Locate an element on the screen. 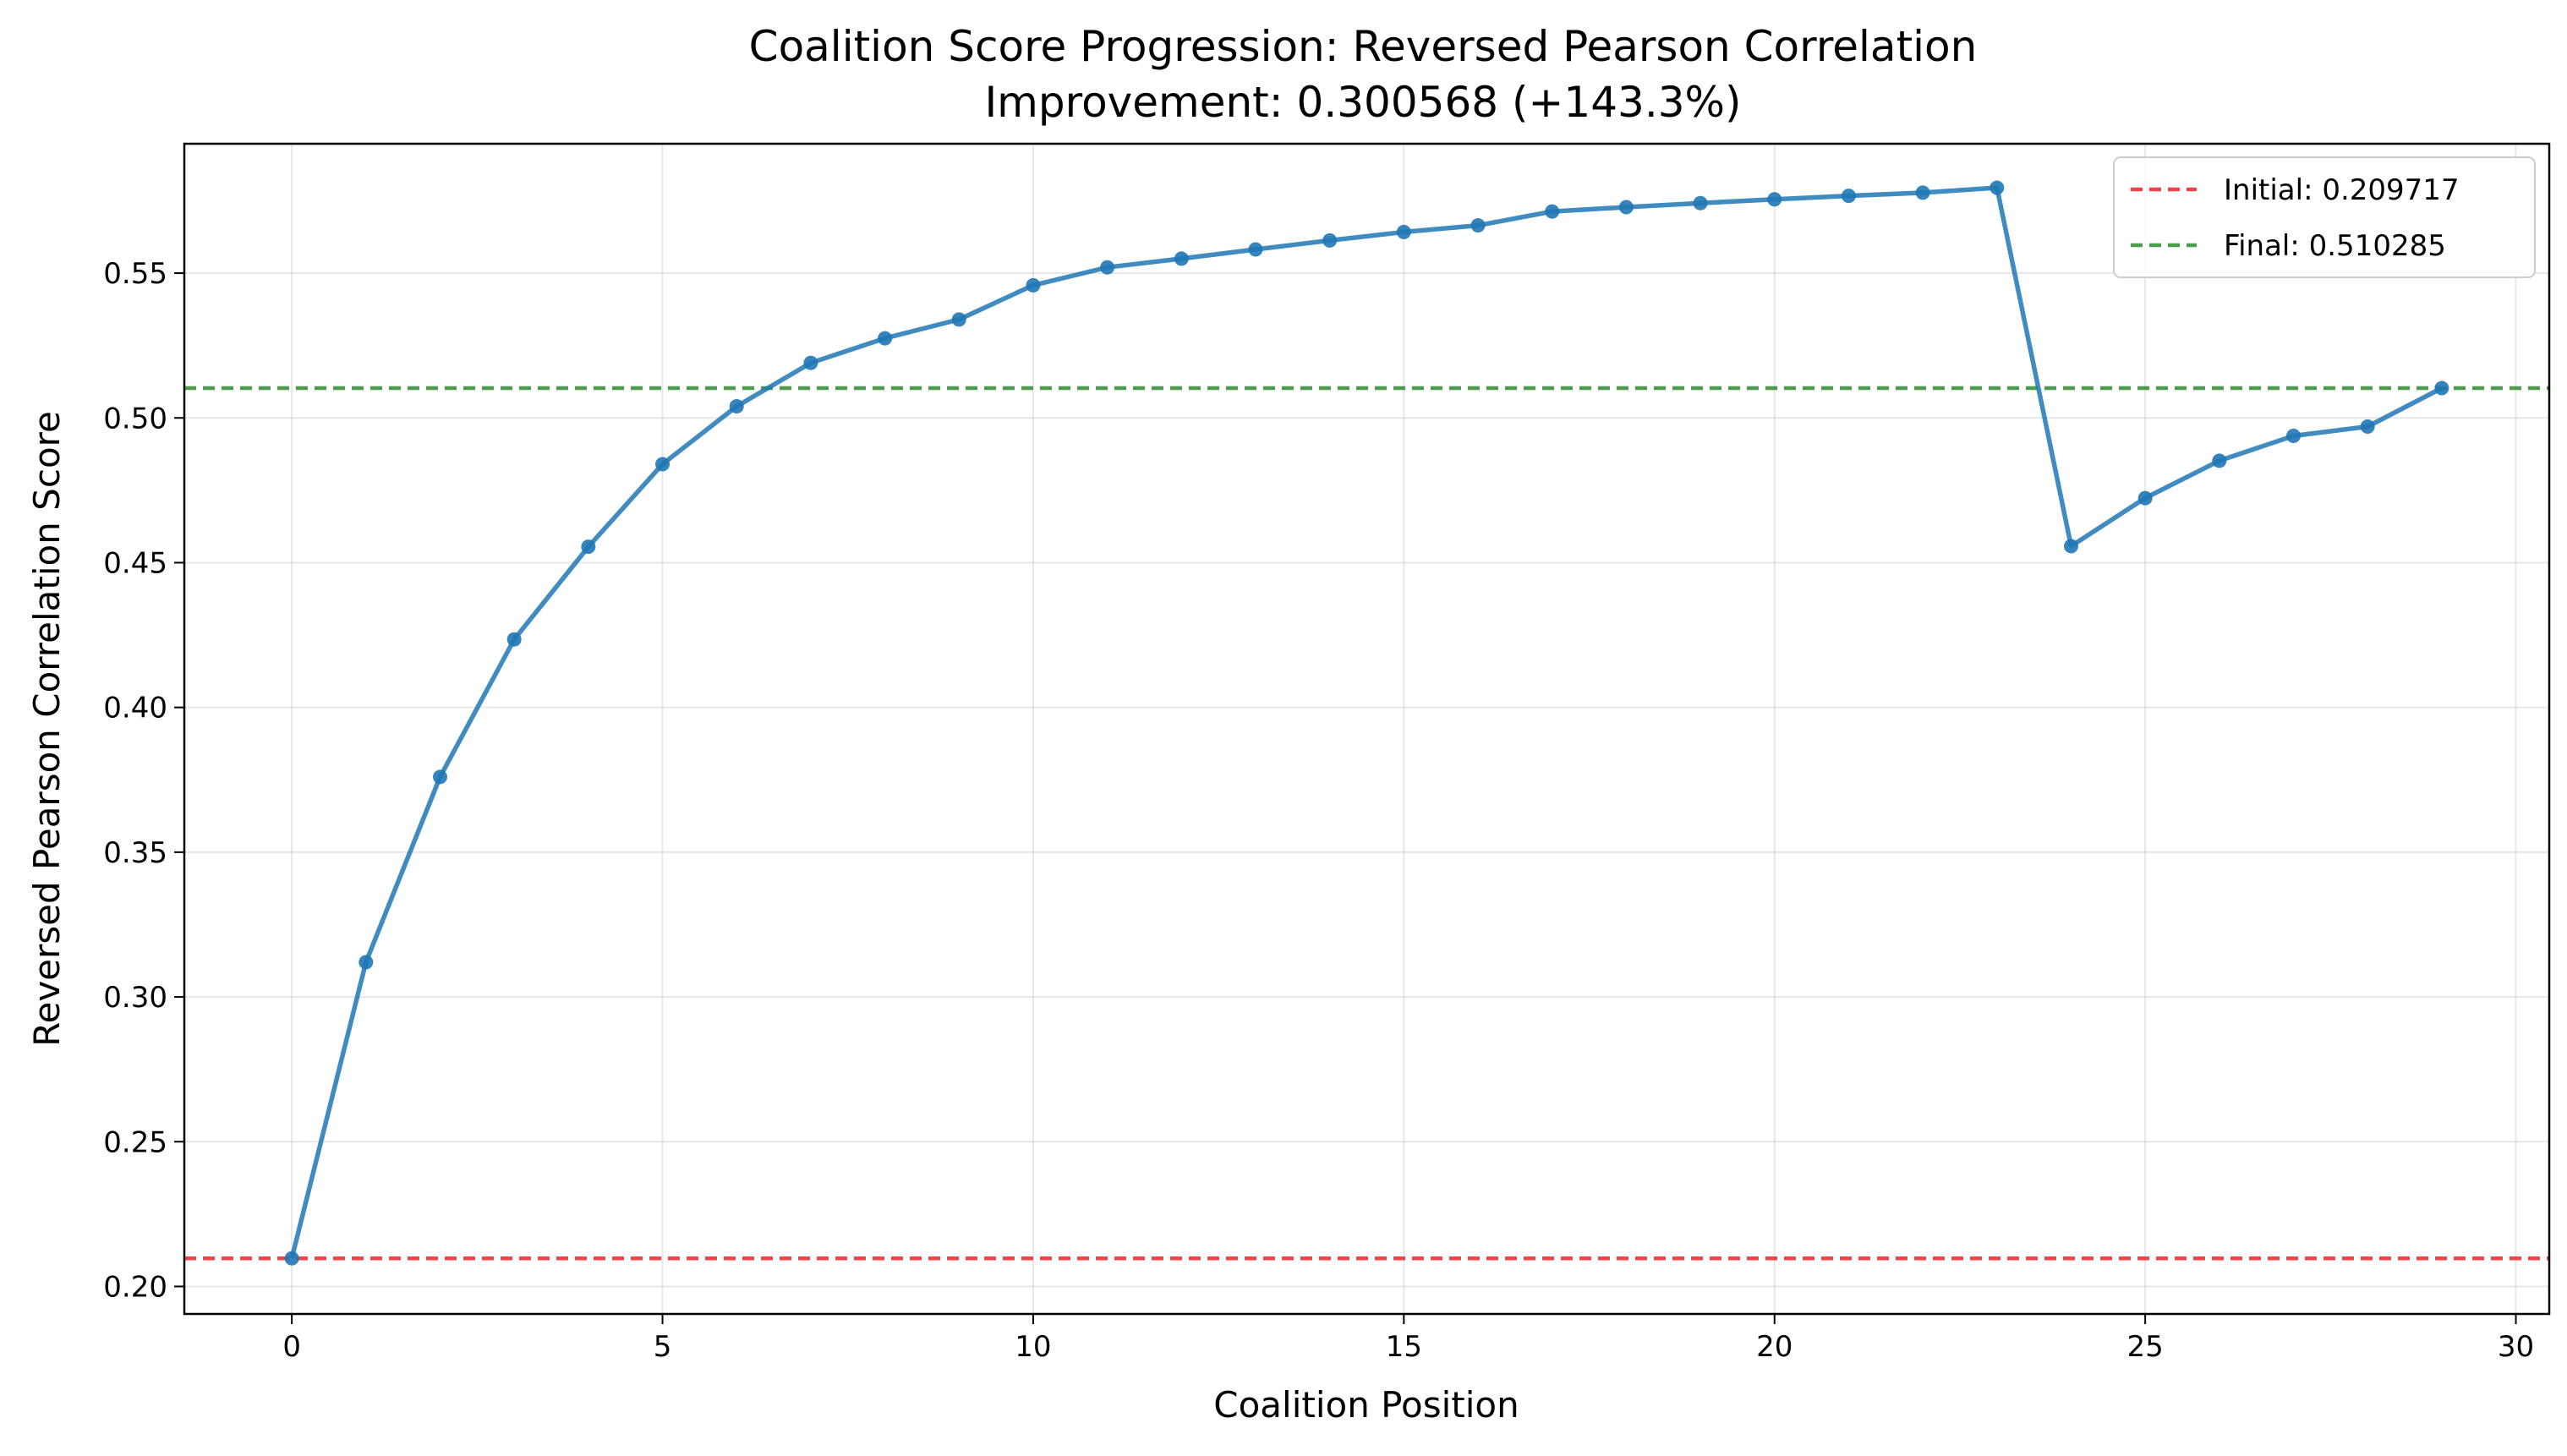 The height and width of the screenshot is (1456, 2567). x-tick-label: 15 is located at coordinates (1404, 1347).